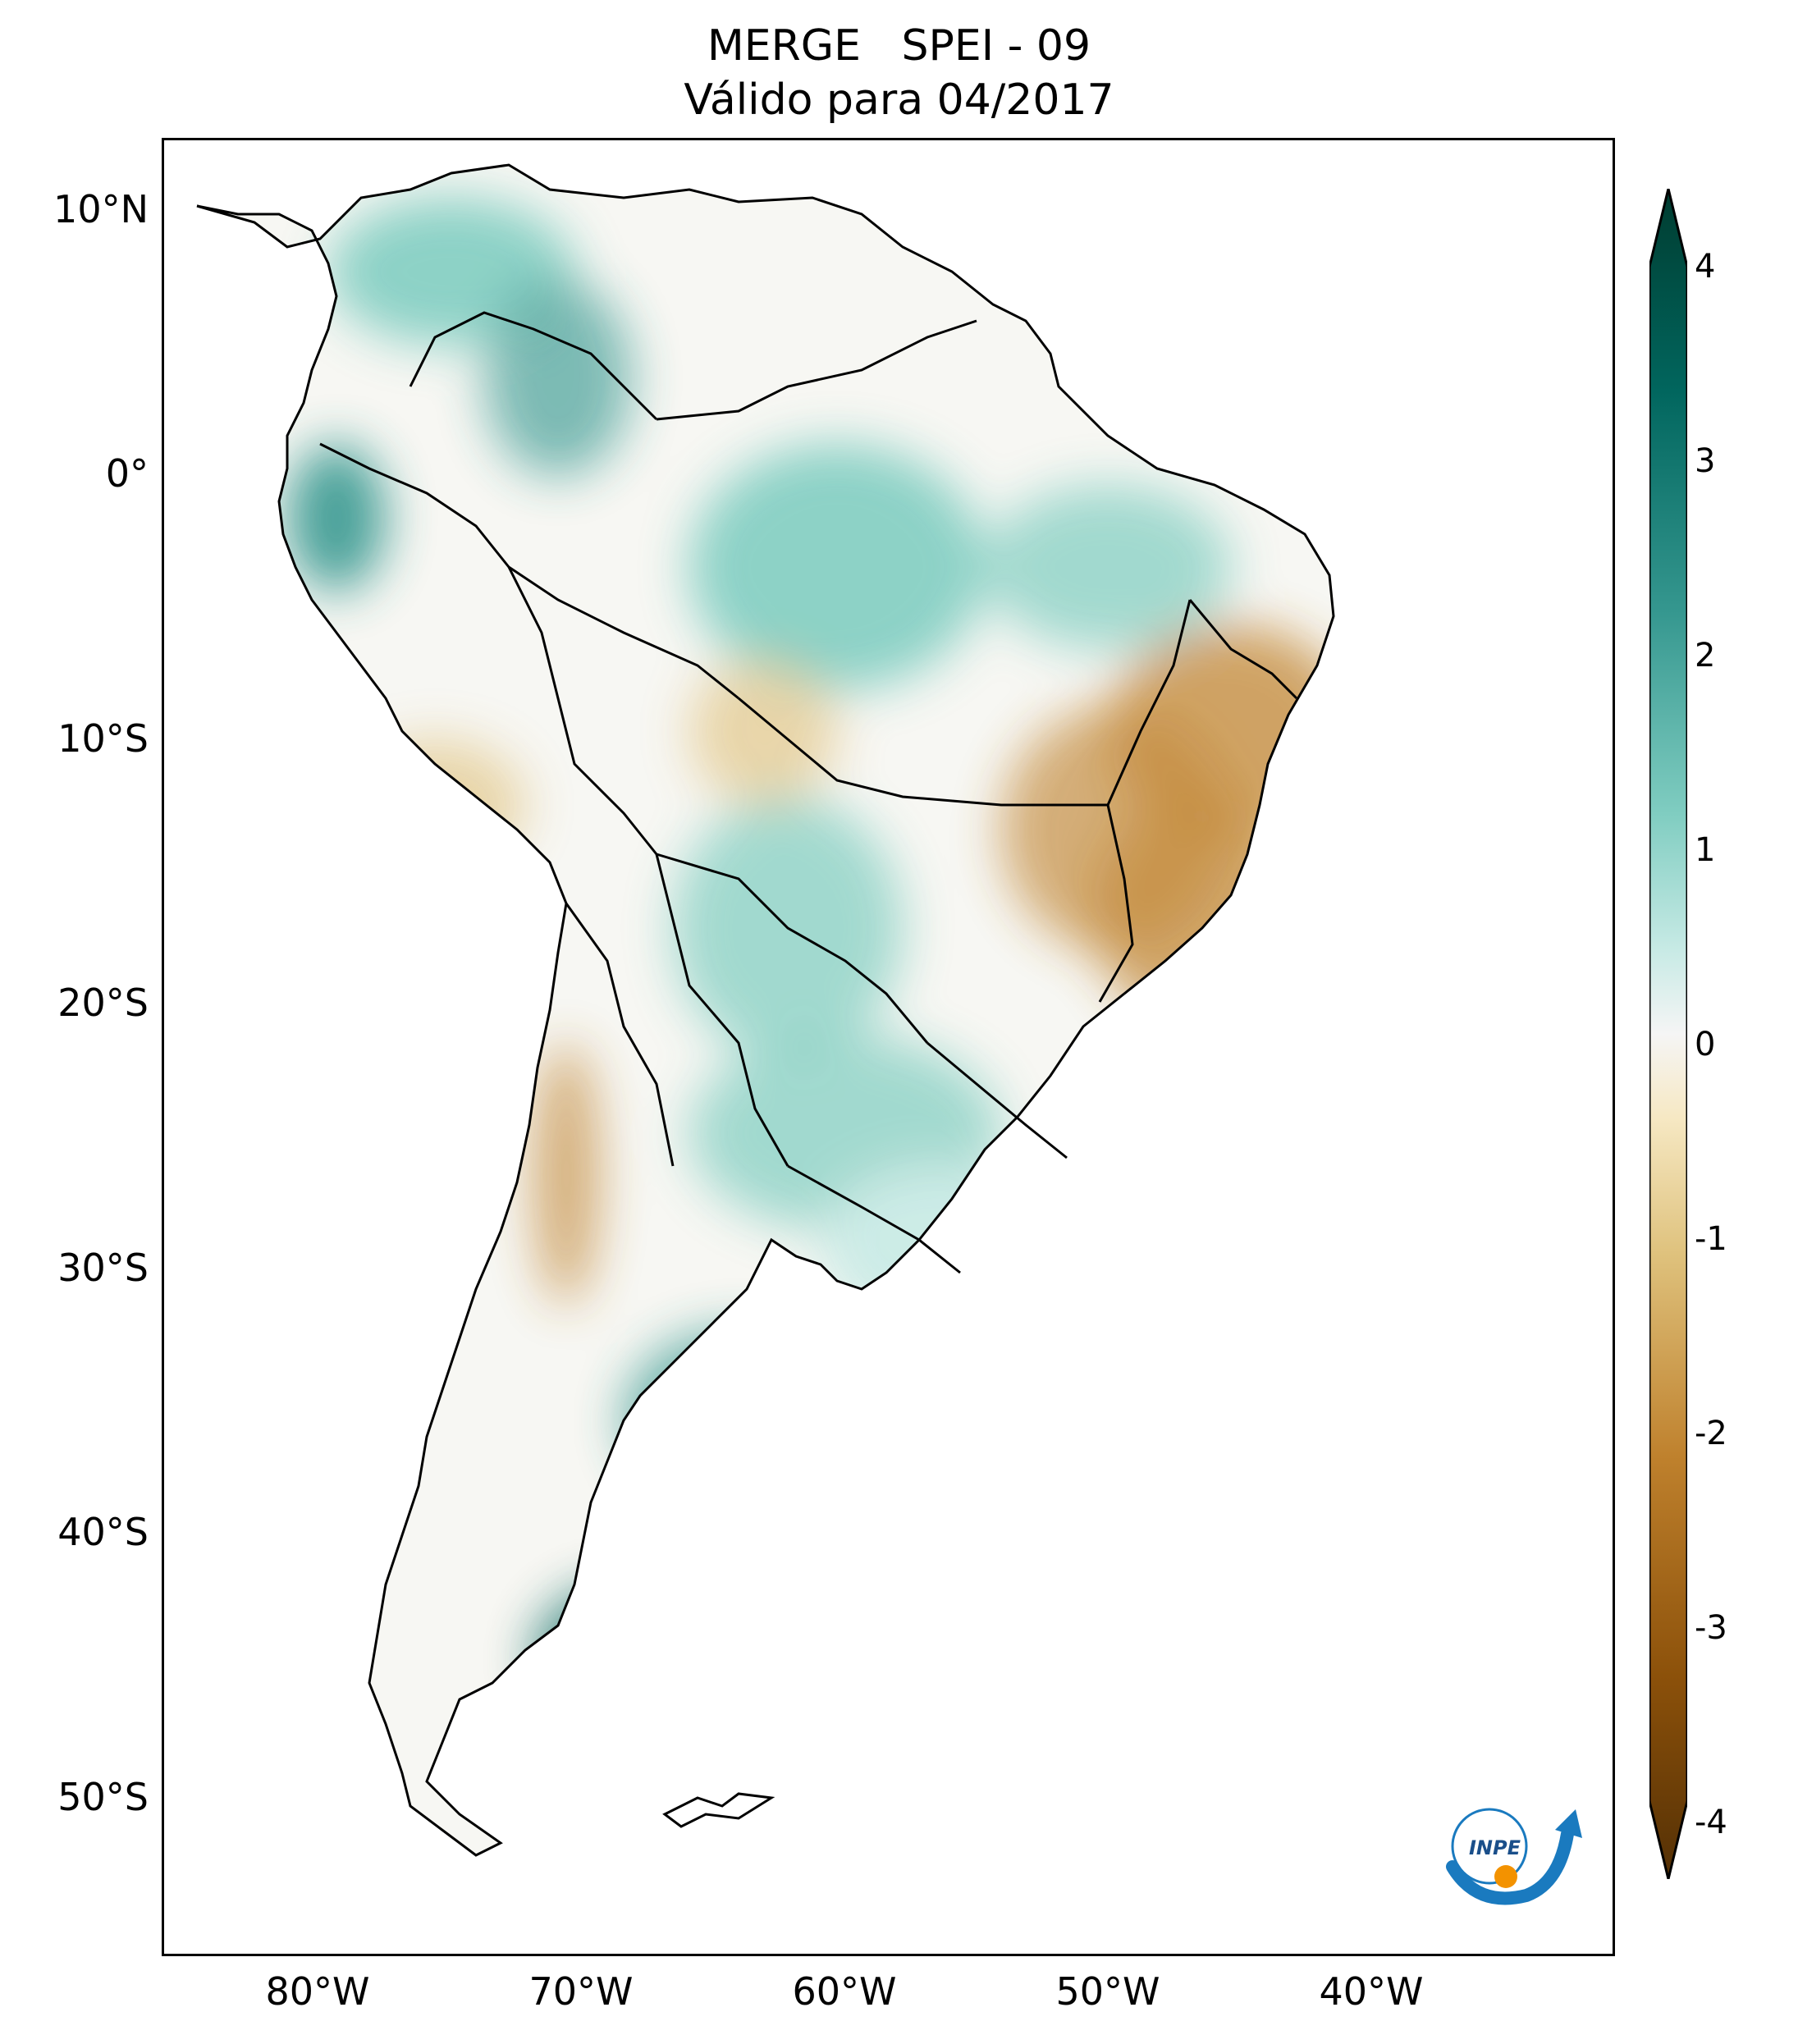 The height and width of the screenshot is (2044, 1798). I want to click on colorbar, so click(1668, 1034).